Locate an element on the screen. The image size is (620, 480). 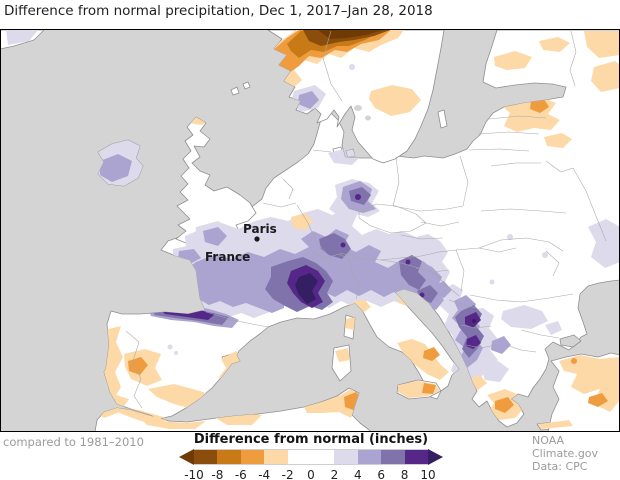
legend-segments is located at coordinates (311, 457).